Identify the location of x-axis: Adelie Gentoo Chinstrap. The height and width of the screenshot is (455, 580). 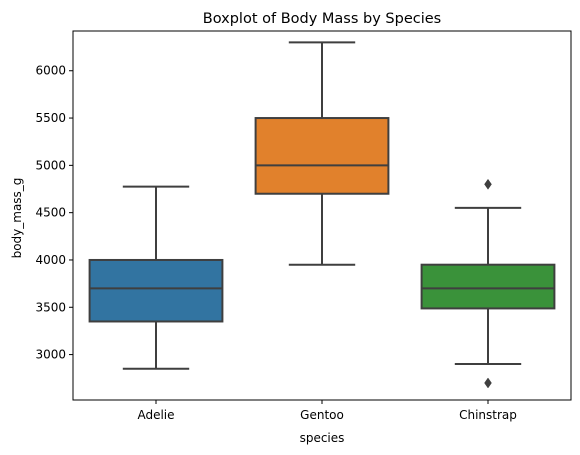
(327, 411).